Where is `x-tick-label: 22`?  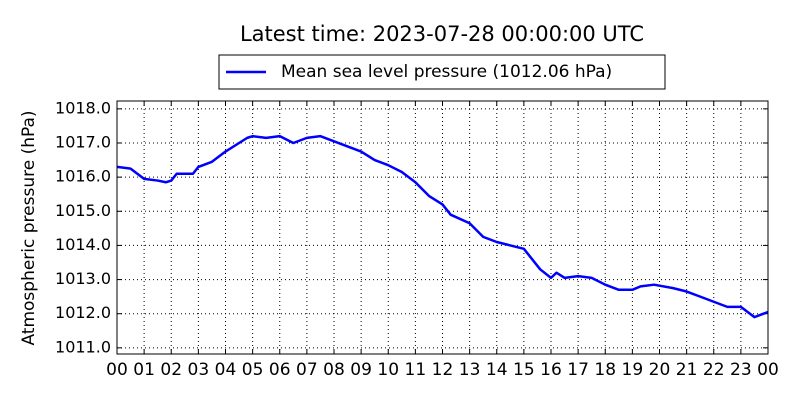
x-tick-label: 22 is located at coordinates (714, 370).